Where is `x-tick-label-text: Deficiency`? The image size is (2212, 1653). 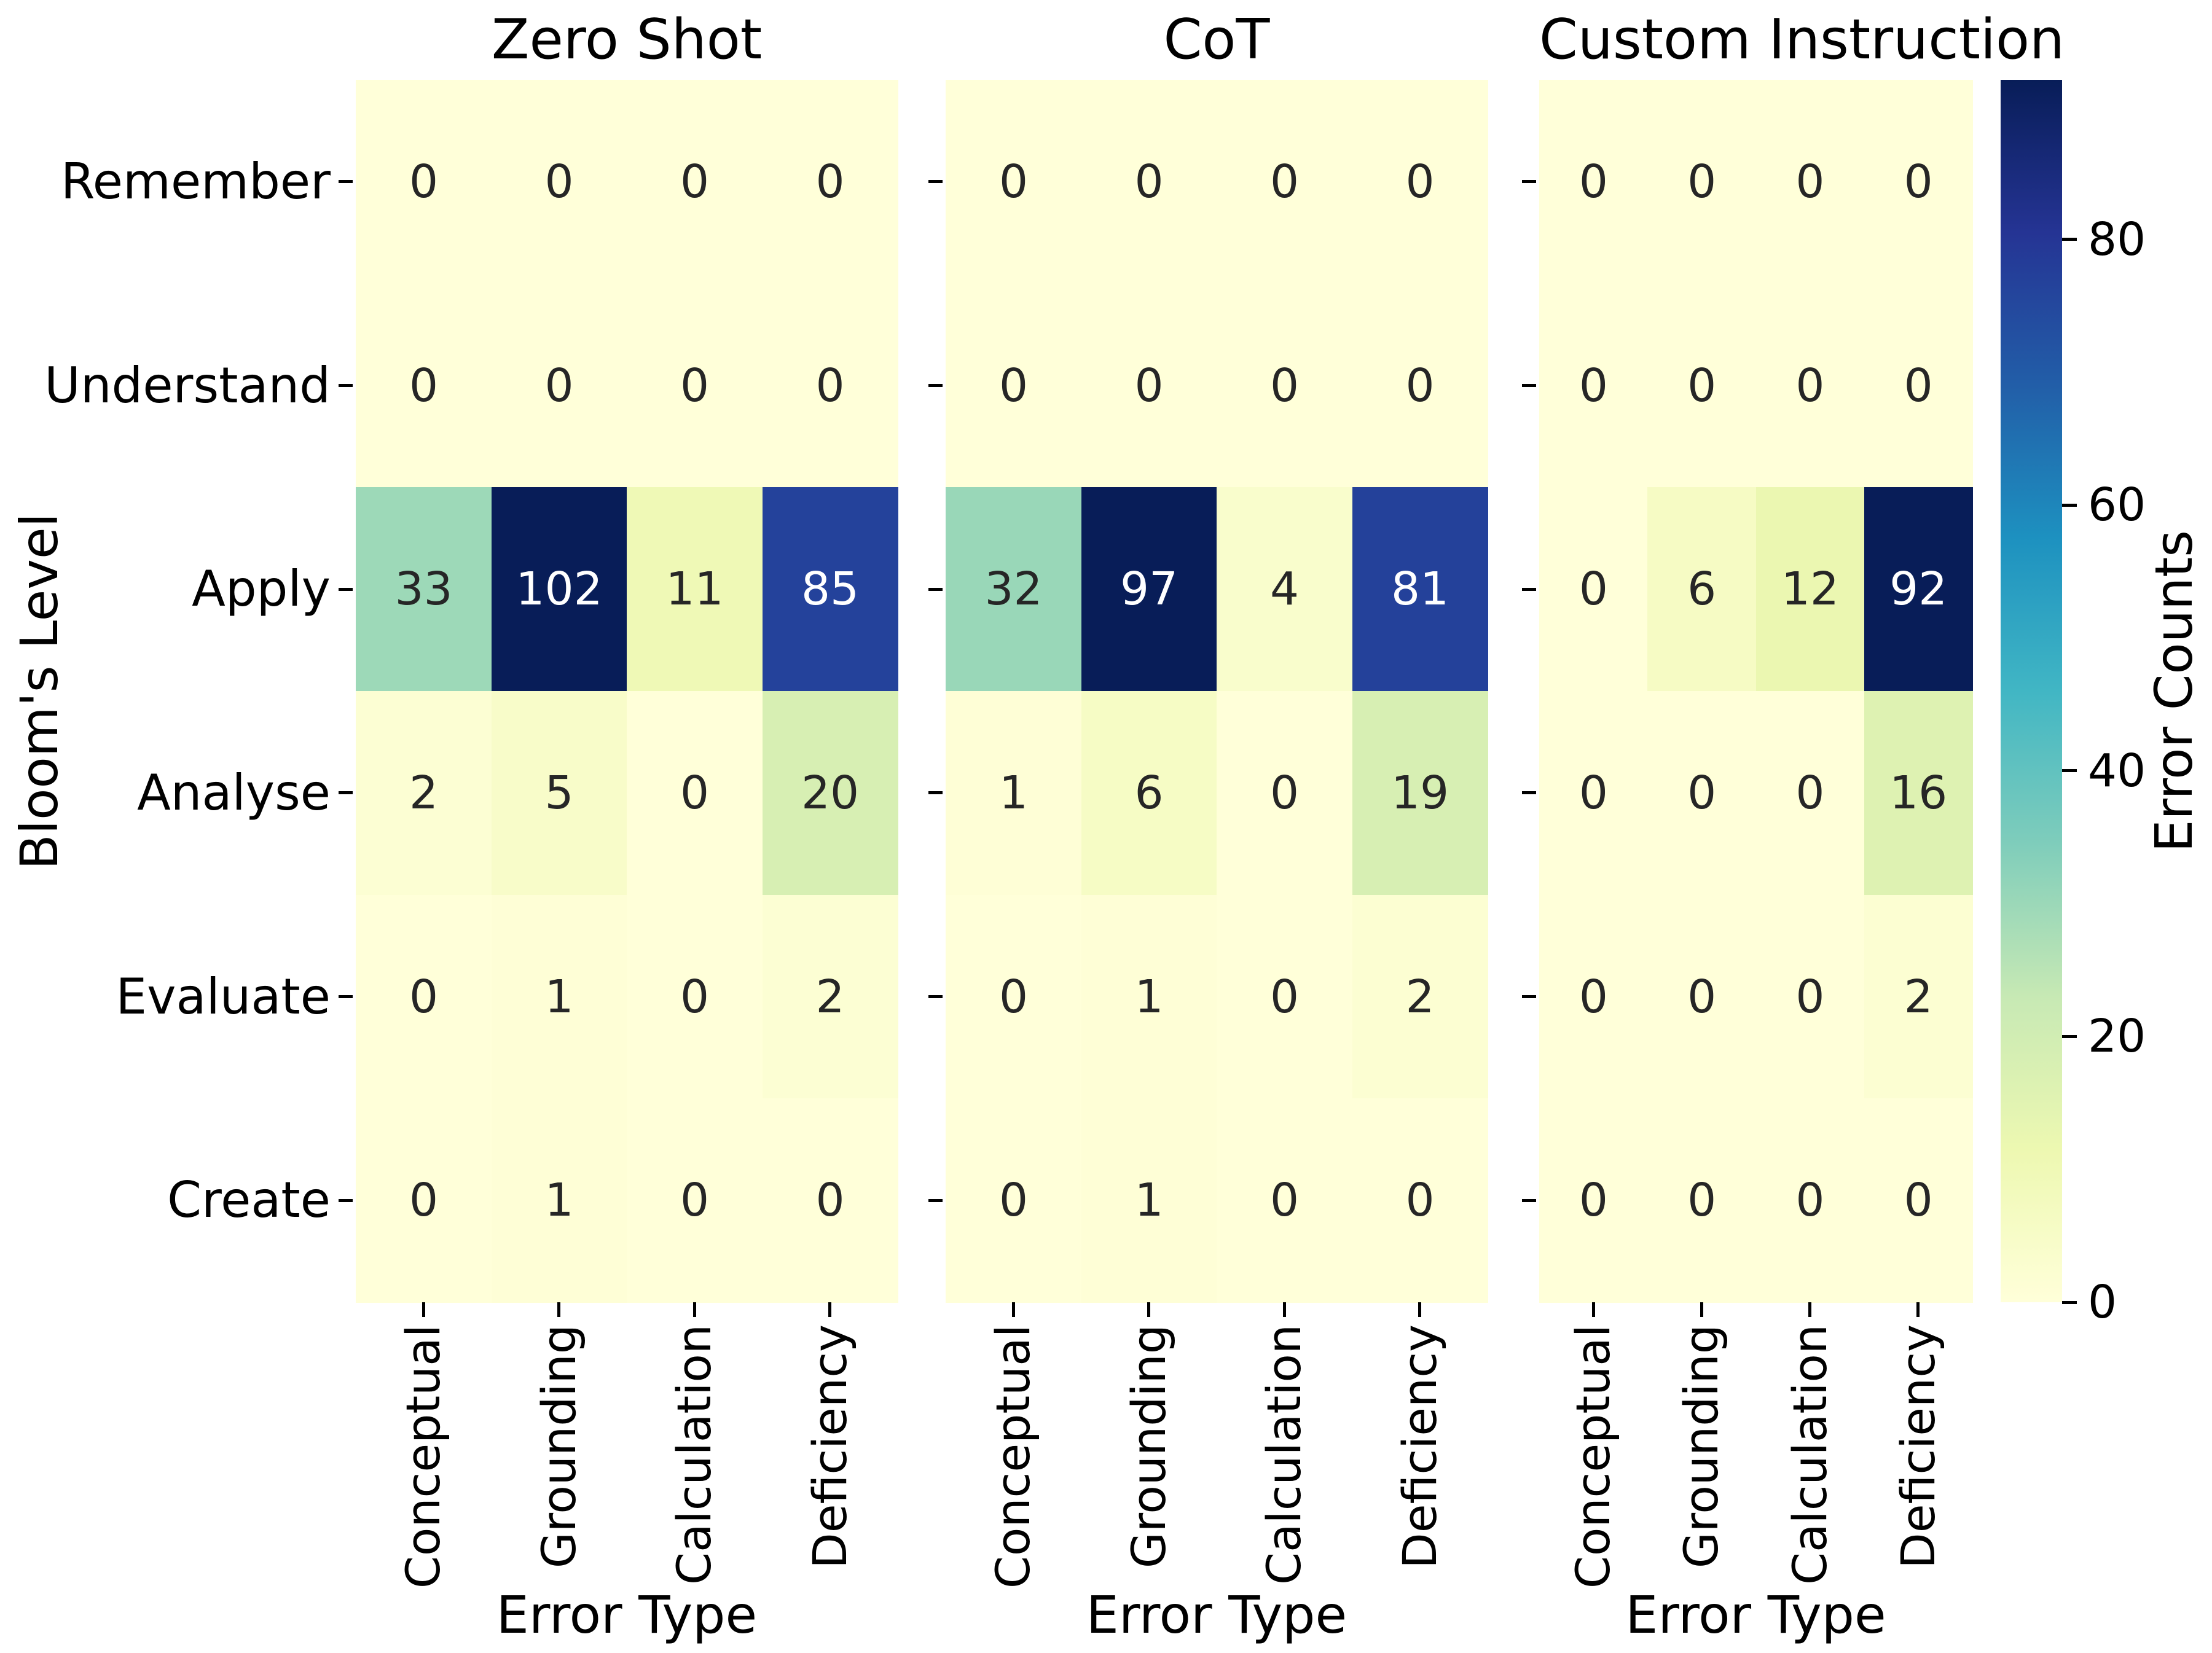 x-tick-label-text: Deficiency is located at coordinates (1917, 1446).